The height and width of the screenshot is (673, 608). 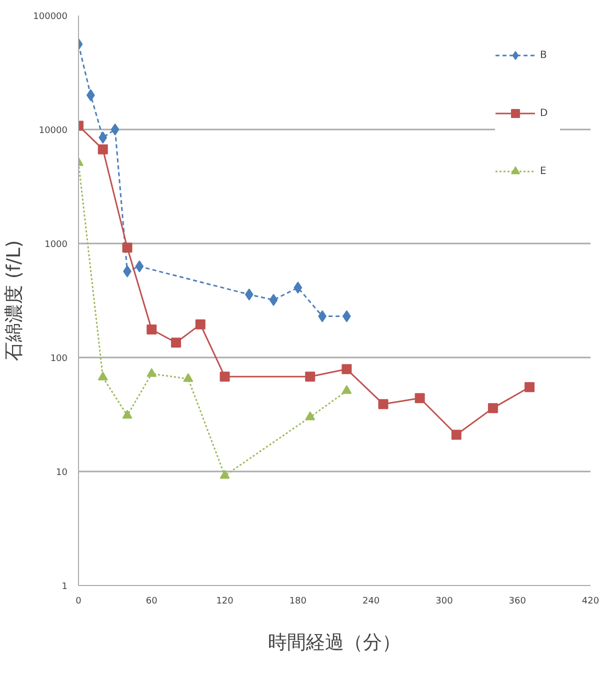 I want to click on legend-label: E, so click(x=544, y=171).